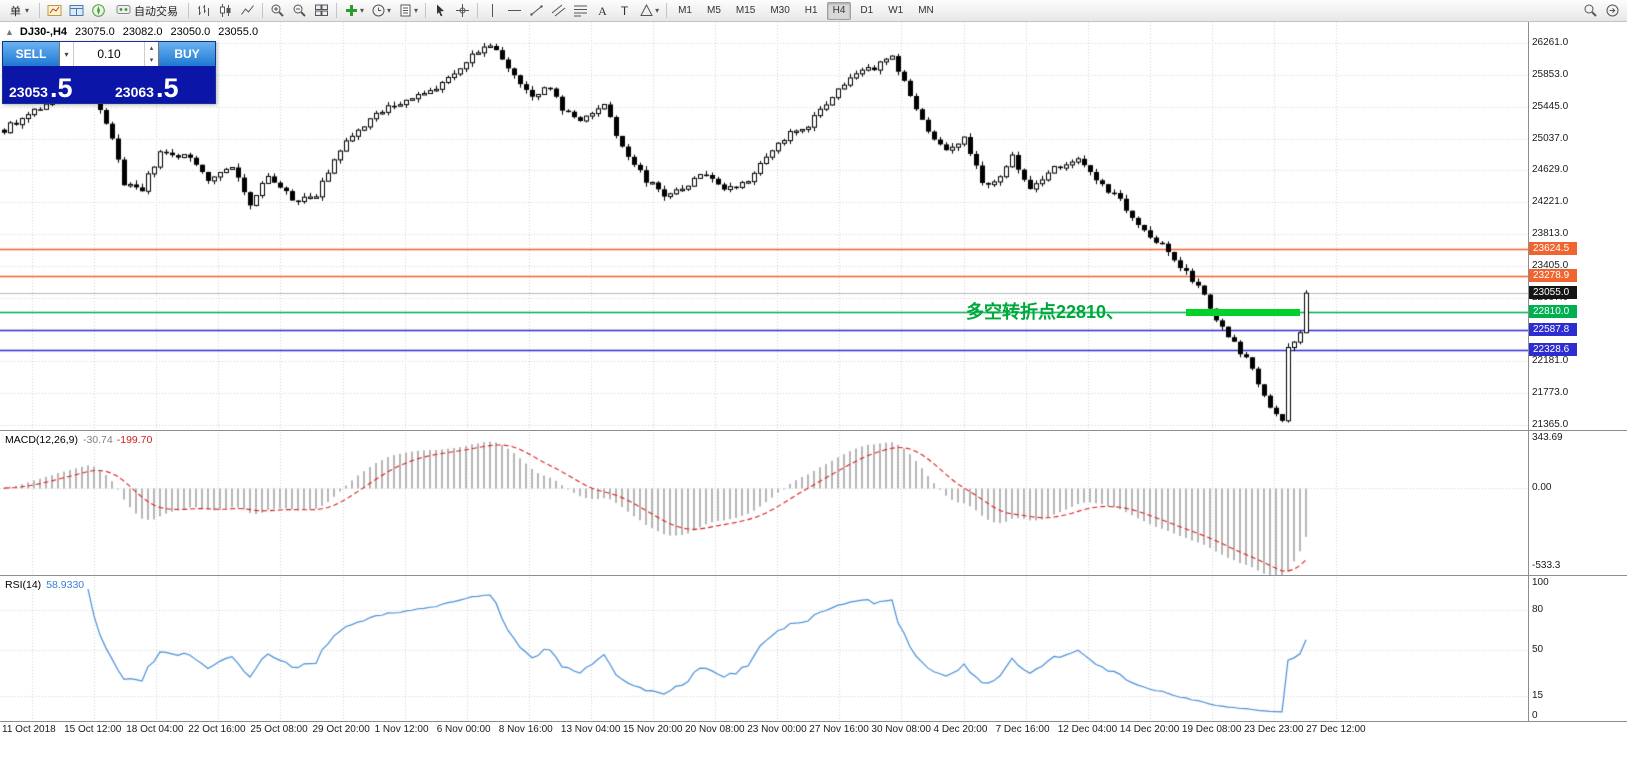  Describe the element at coordinates (440, 10) in the screenshot. I see `cursor-icon` at that location.